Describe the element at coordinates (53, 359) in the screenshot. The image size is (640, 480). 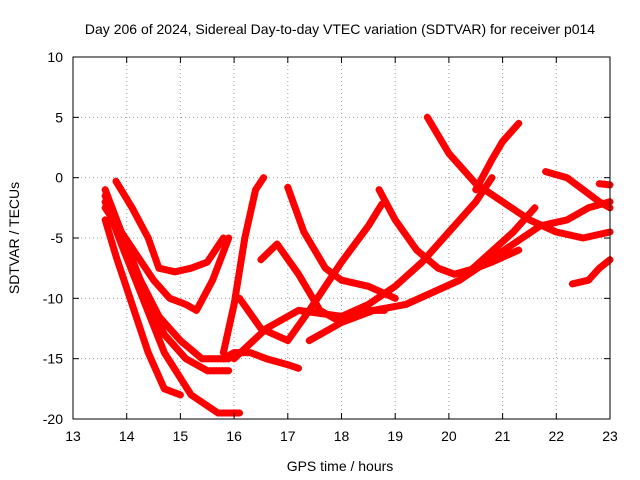
I see `y-tick-label: -15` at that location.